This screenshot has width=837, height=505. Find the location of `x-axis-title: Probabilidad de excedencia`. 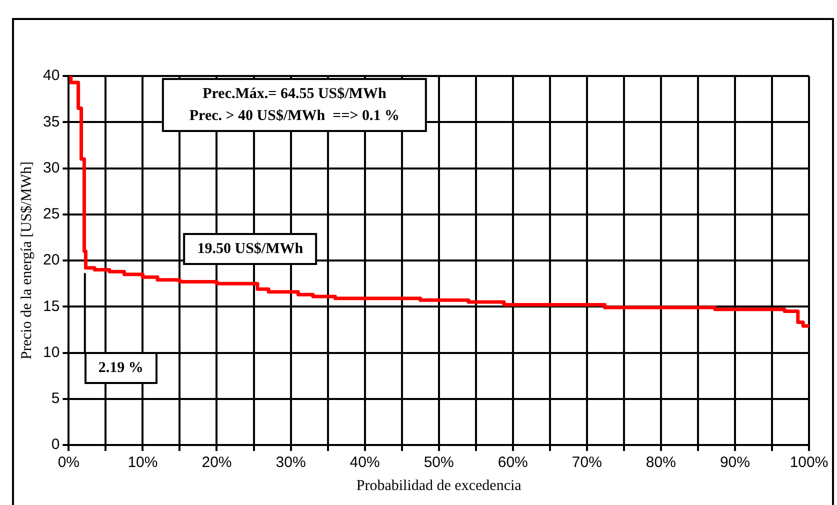

x-axis-title: Probabilidad de excedencia is located at coordinates (439, 486).